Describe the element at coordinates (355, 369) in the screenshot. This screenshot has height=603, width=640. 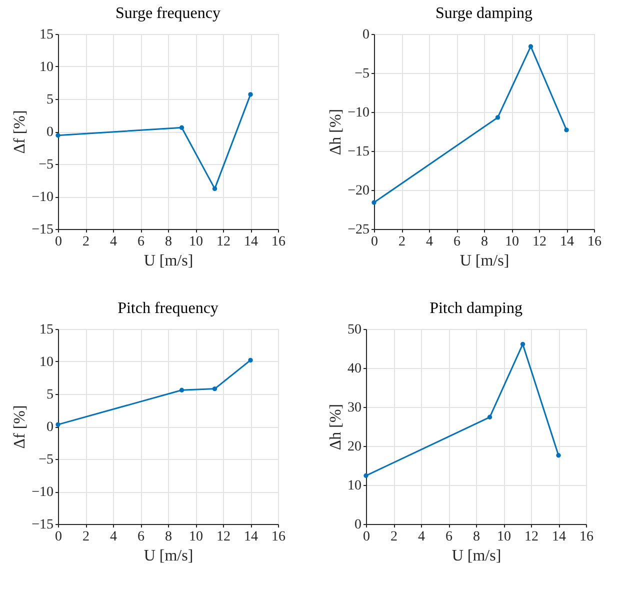
I see `y-tick-label: 40` at that location.